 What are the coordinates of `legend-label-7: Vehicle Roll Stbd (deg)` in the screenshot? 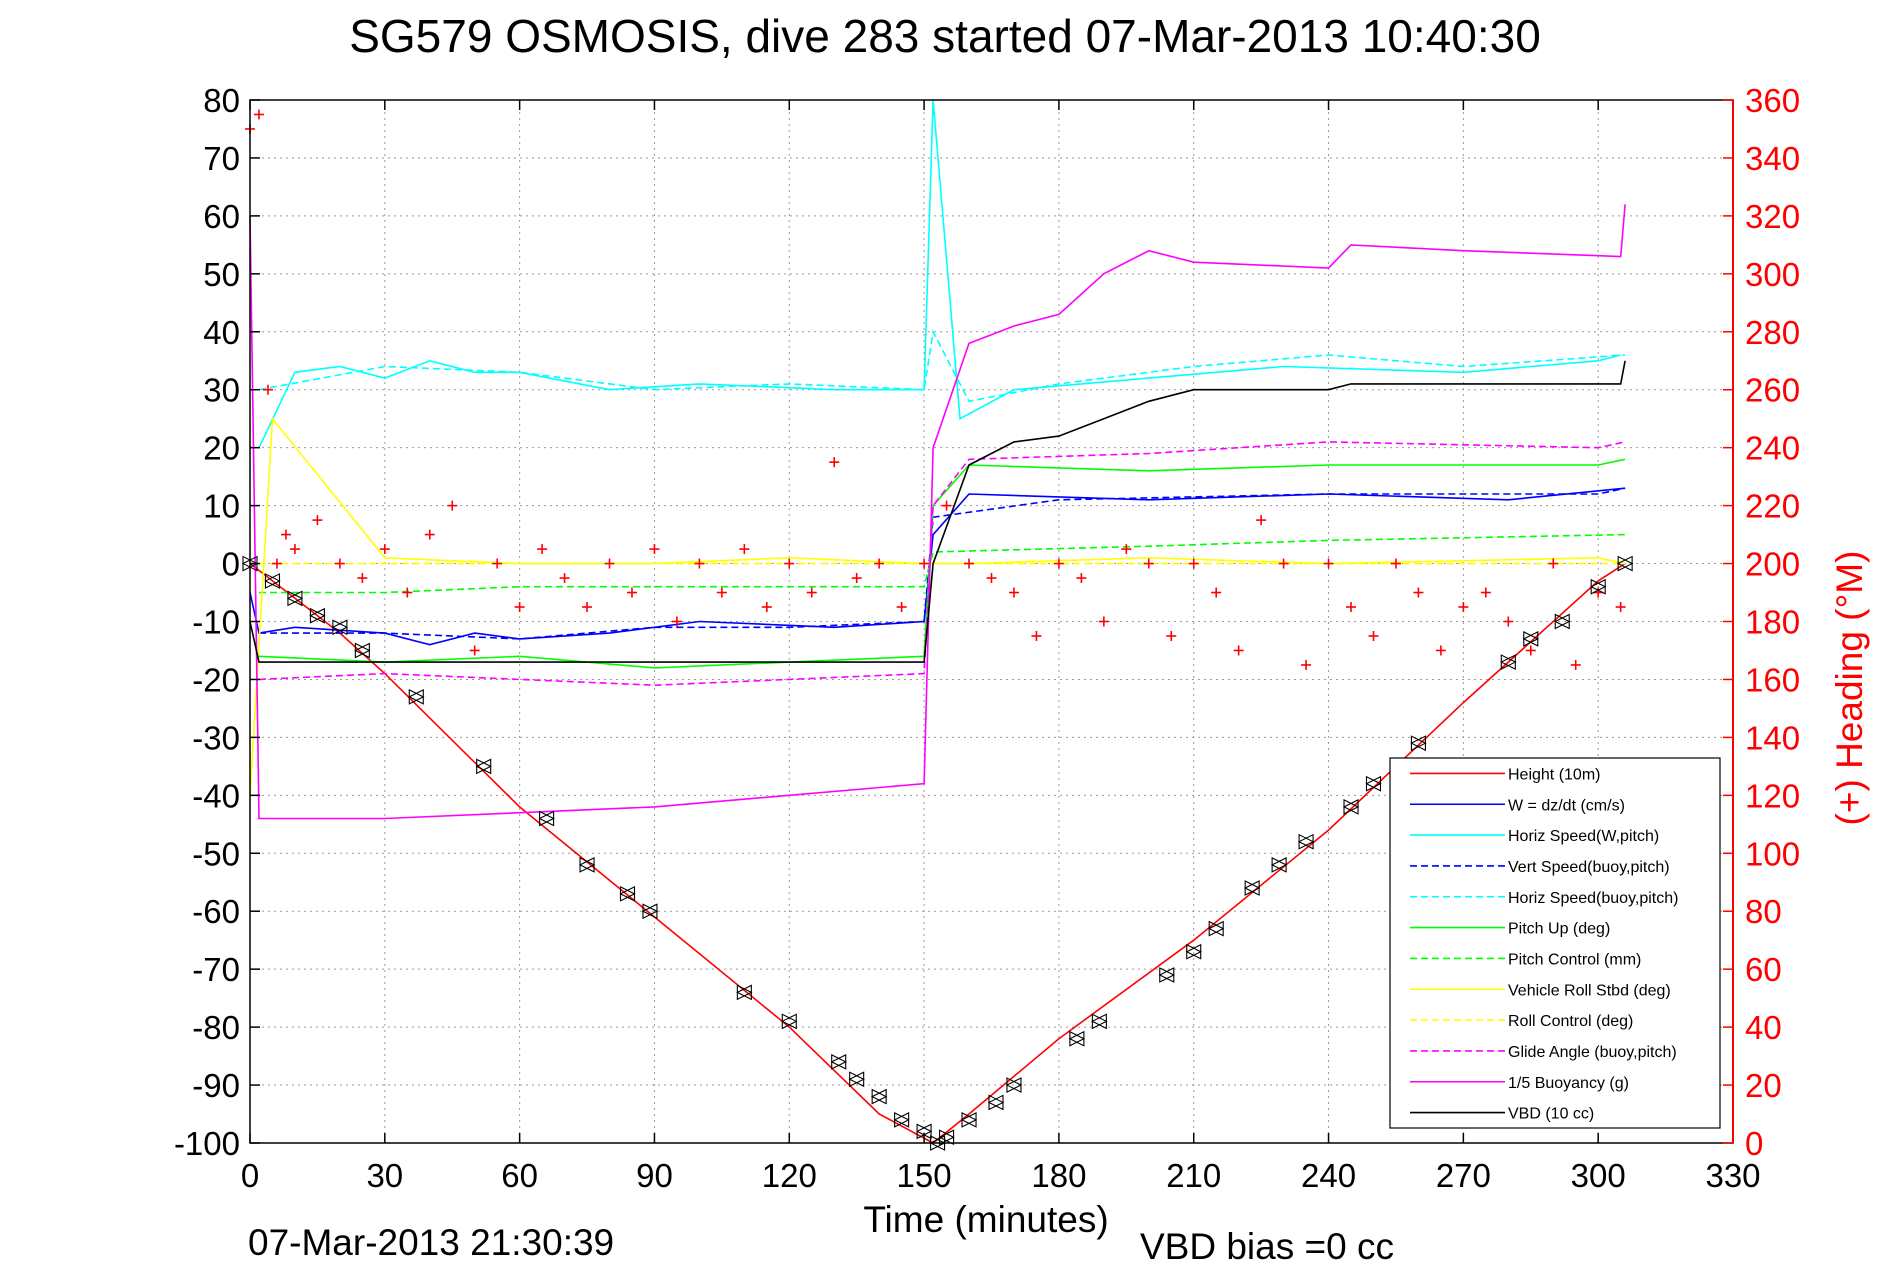 It's located at (1589, 990).